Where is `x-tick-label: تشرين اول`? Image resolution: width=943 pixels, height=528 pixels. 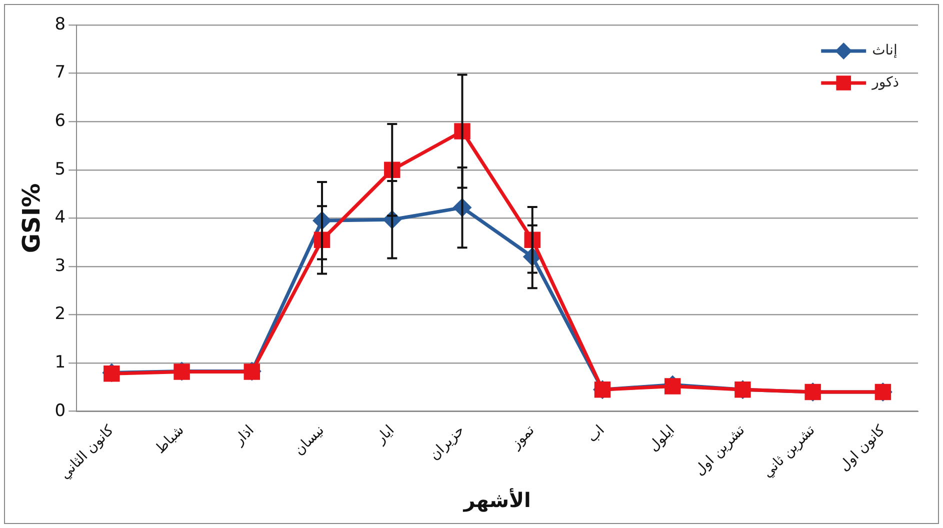 x-tick-label: تشرين اول is located at coordinates (720, 450).